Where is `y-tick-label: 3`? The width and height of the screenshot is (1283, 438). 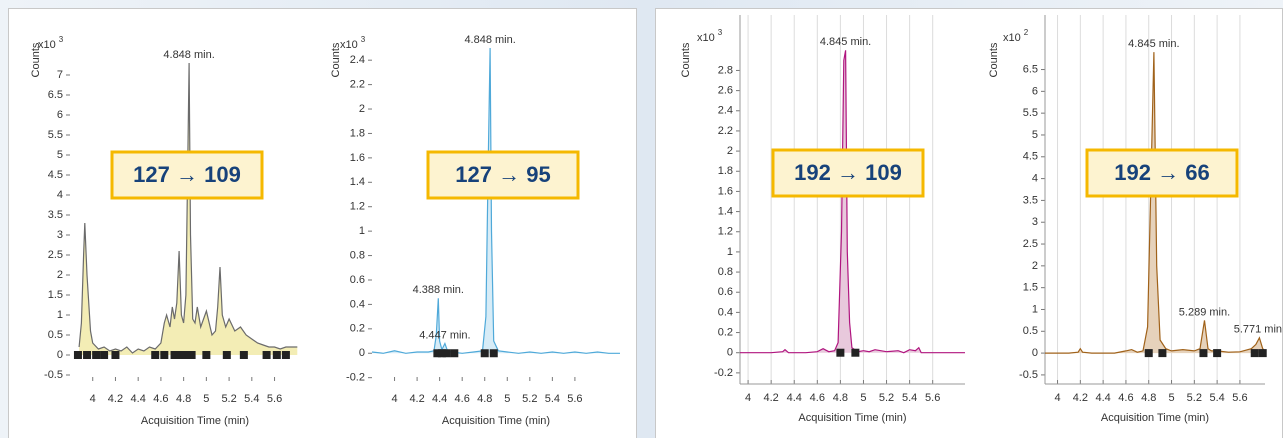 y-tick-label: 3 is located at coordinates (60, 235).